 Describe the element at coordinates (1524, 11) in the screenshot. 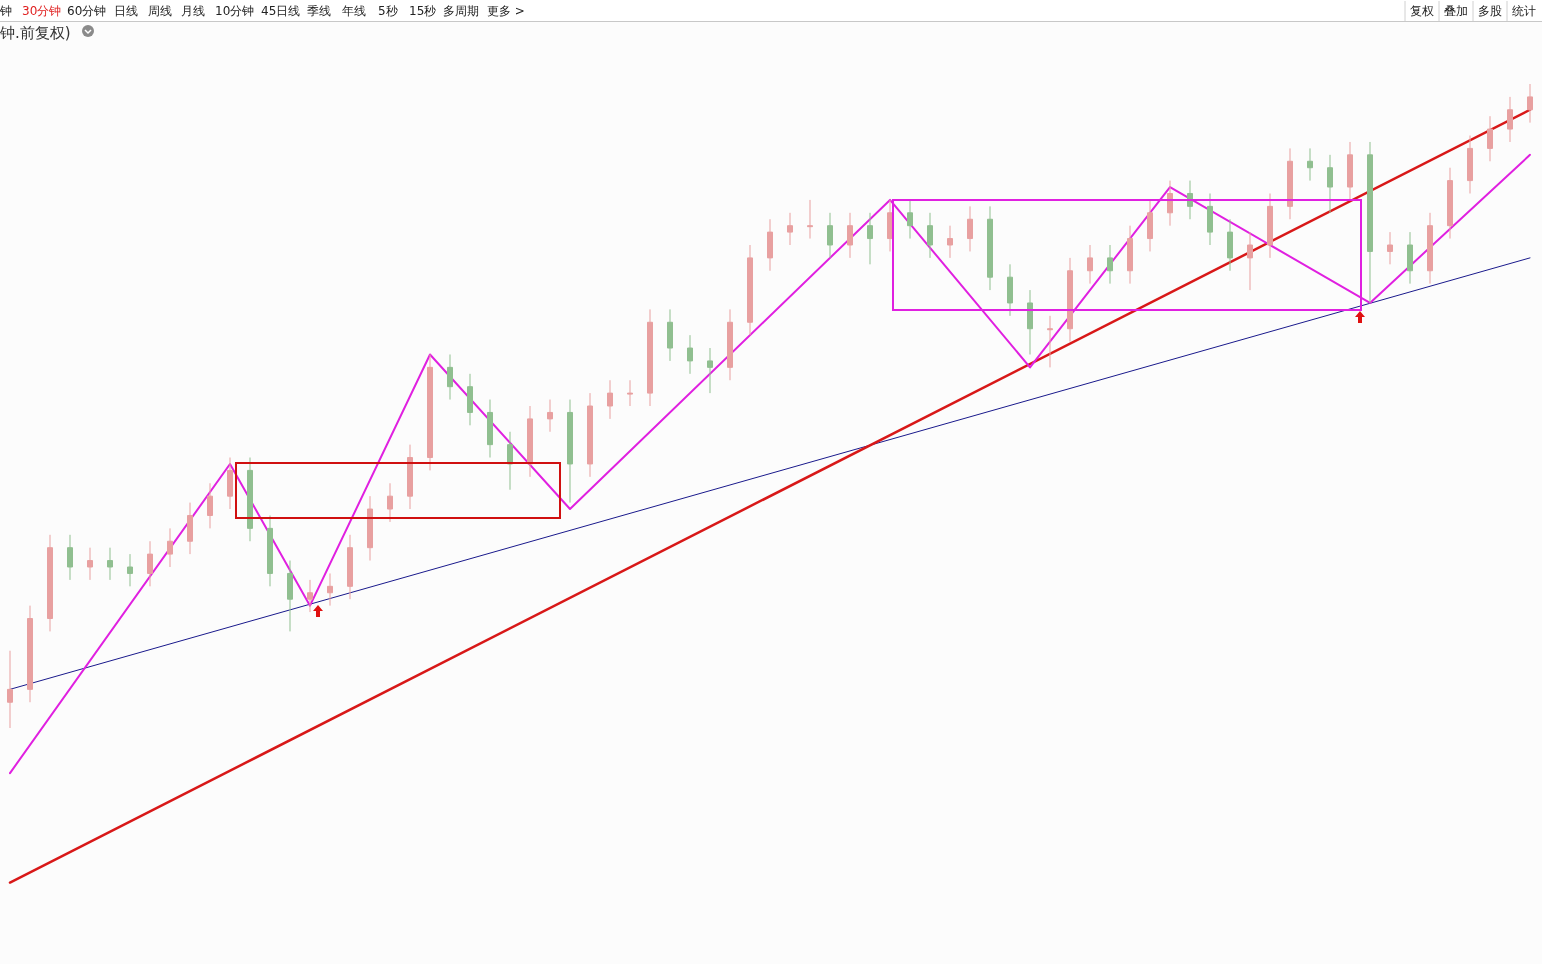

I see `text: 统计` at that location.